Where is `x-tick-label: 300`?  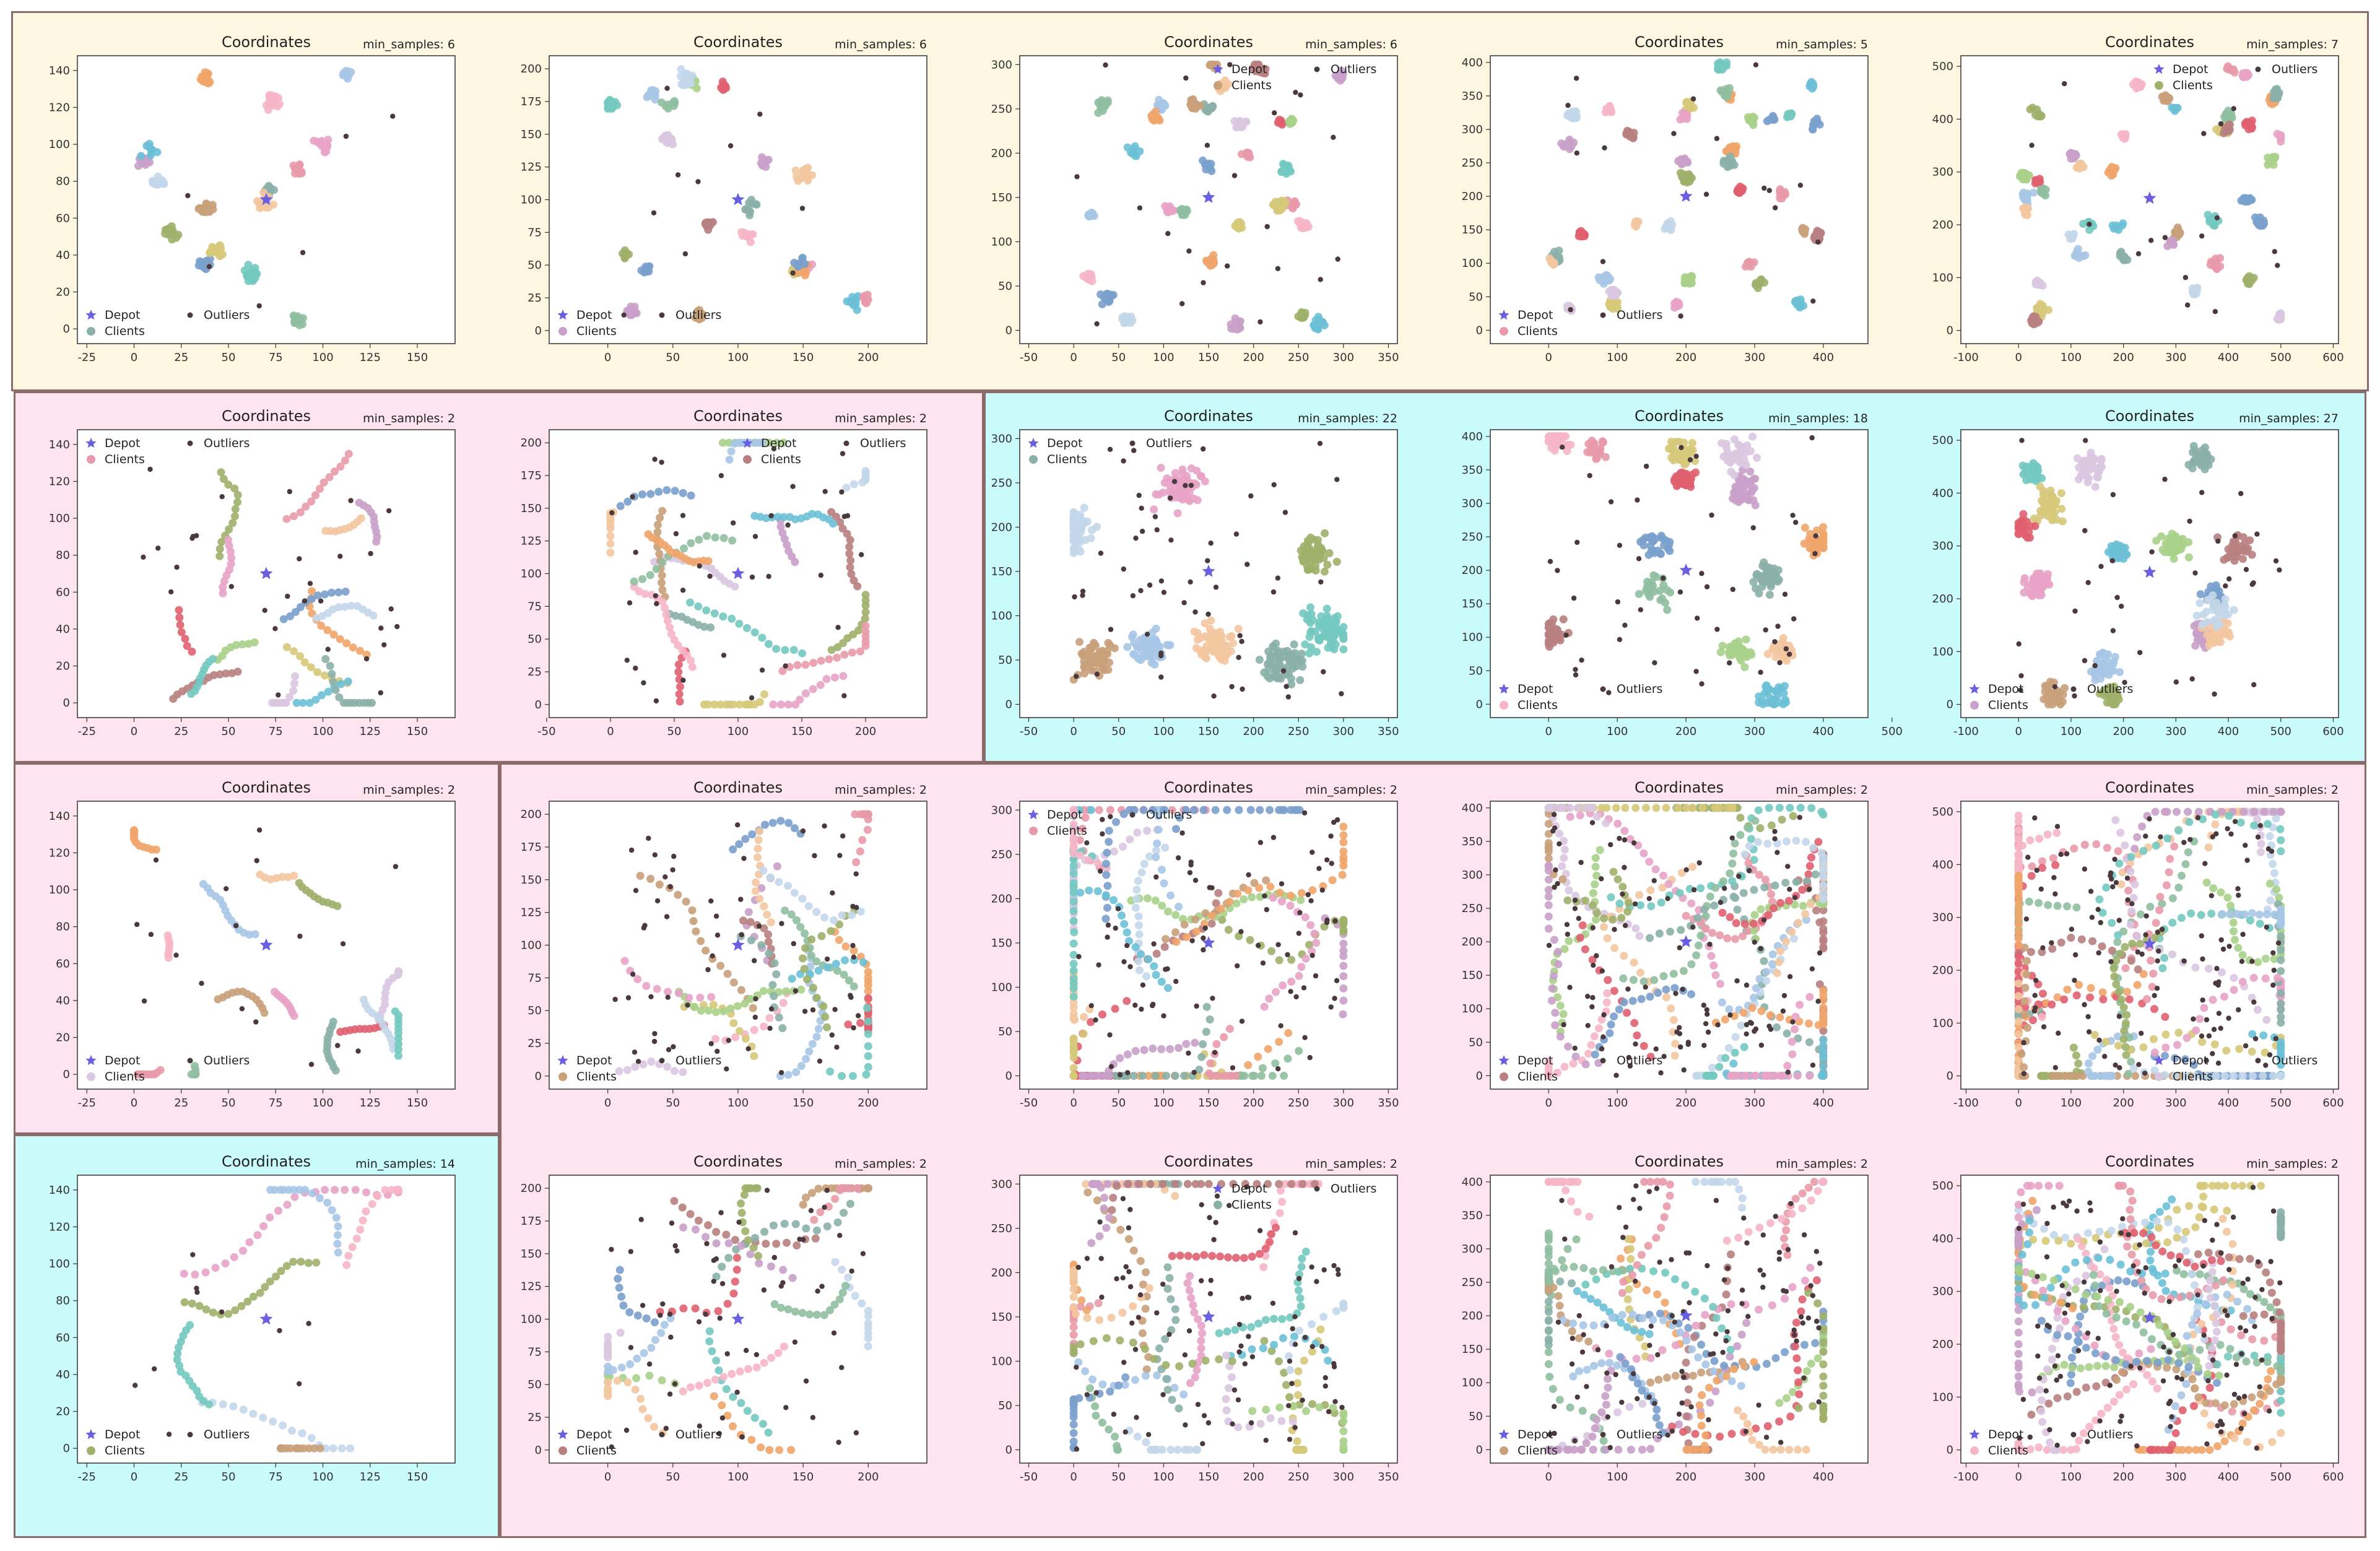
x-tick-label: 300 is located at coordinates (1343, 357).